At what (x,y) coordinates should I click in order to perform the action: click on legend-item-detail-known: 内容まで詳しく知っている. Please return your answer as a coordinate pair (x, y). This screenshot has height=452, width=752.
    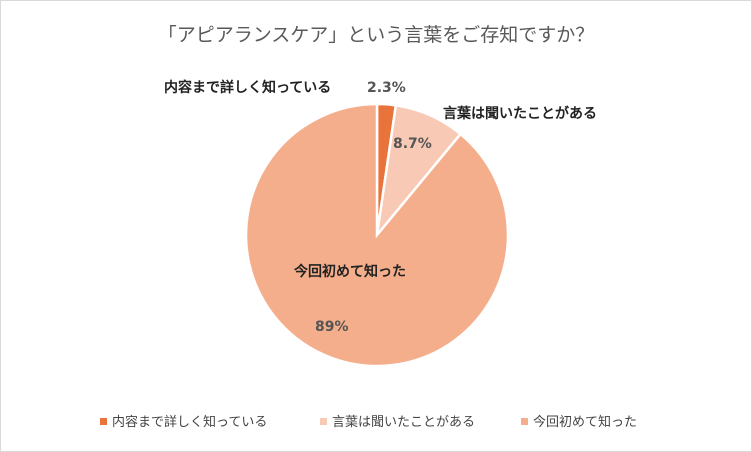
    Looking at the image, I should click on (183, 422).